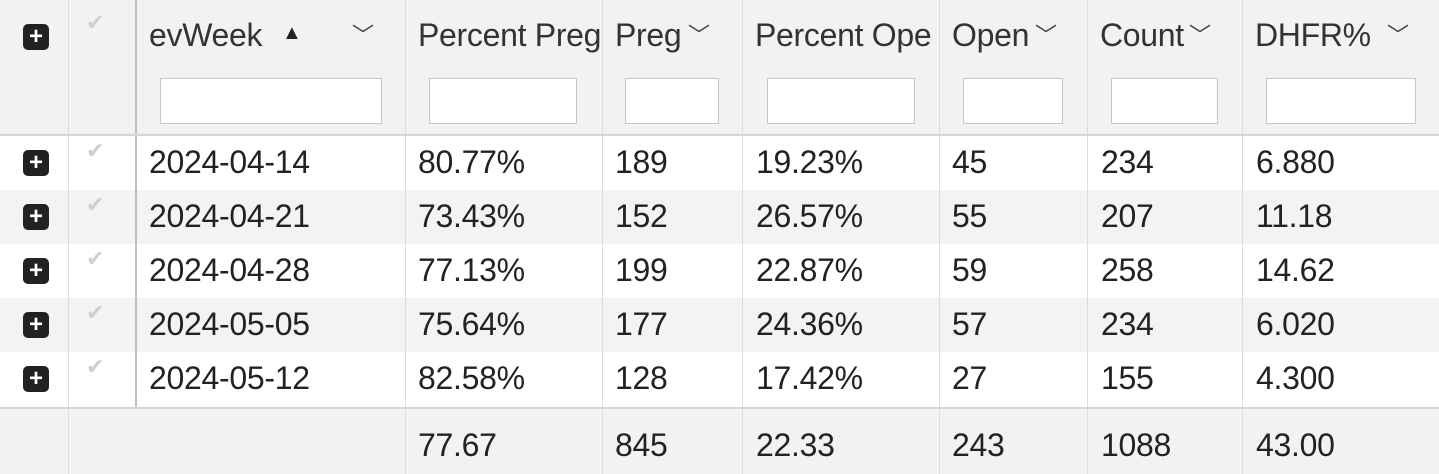 The width and height of the screenshot is (1439, 474). I want to click on filter-input-preg, so click(672, 101).